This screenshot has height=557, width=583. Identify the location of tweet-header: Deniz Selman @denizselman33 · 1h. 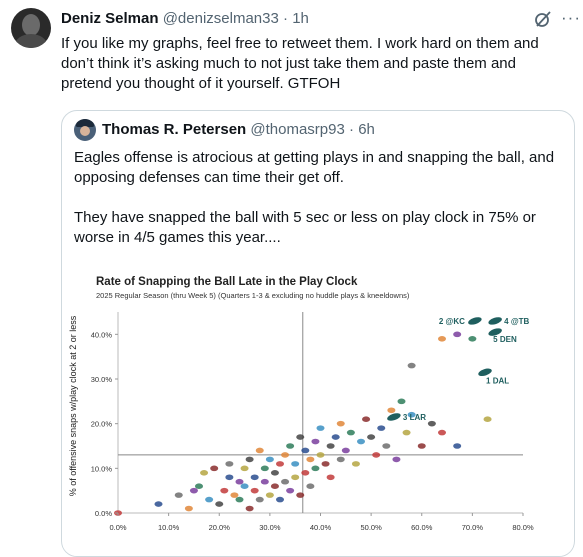
(185, 18).